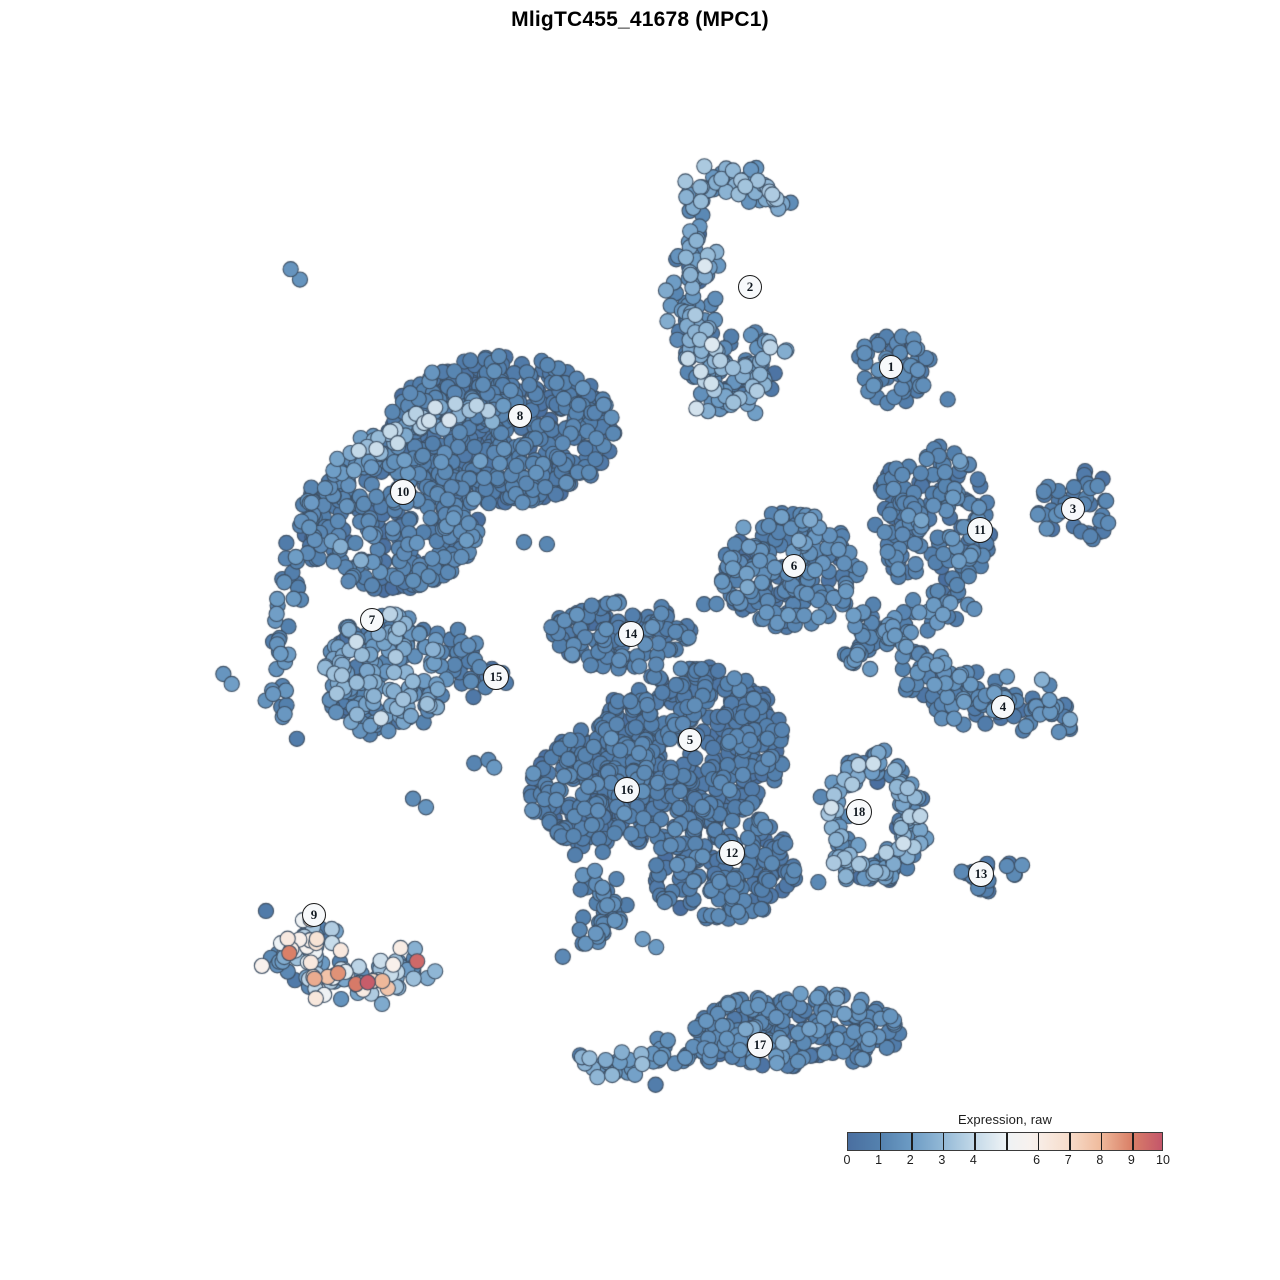 This screenshot has height=1280, width=1280. Describe the element at coordinates (1131, 1160) in the screenshot. I see `colorbar-tick-label: 9` at that location.